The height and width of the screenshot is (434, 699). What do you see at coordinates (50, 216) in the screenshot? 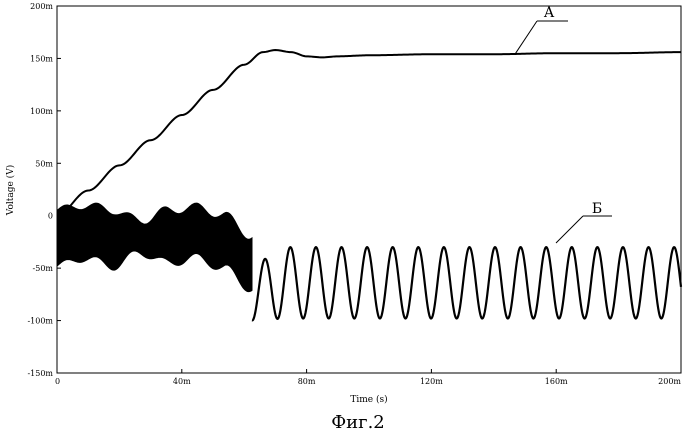
I see `y-tick-label: 0` at bounding box center [50, 216].